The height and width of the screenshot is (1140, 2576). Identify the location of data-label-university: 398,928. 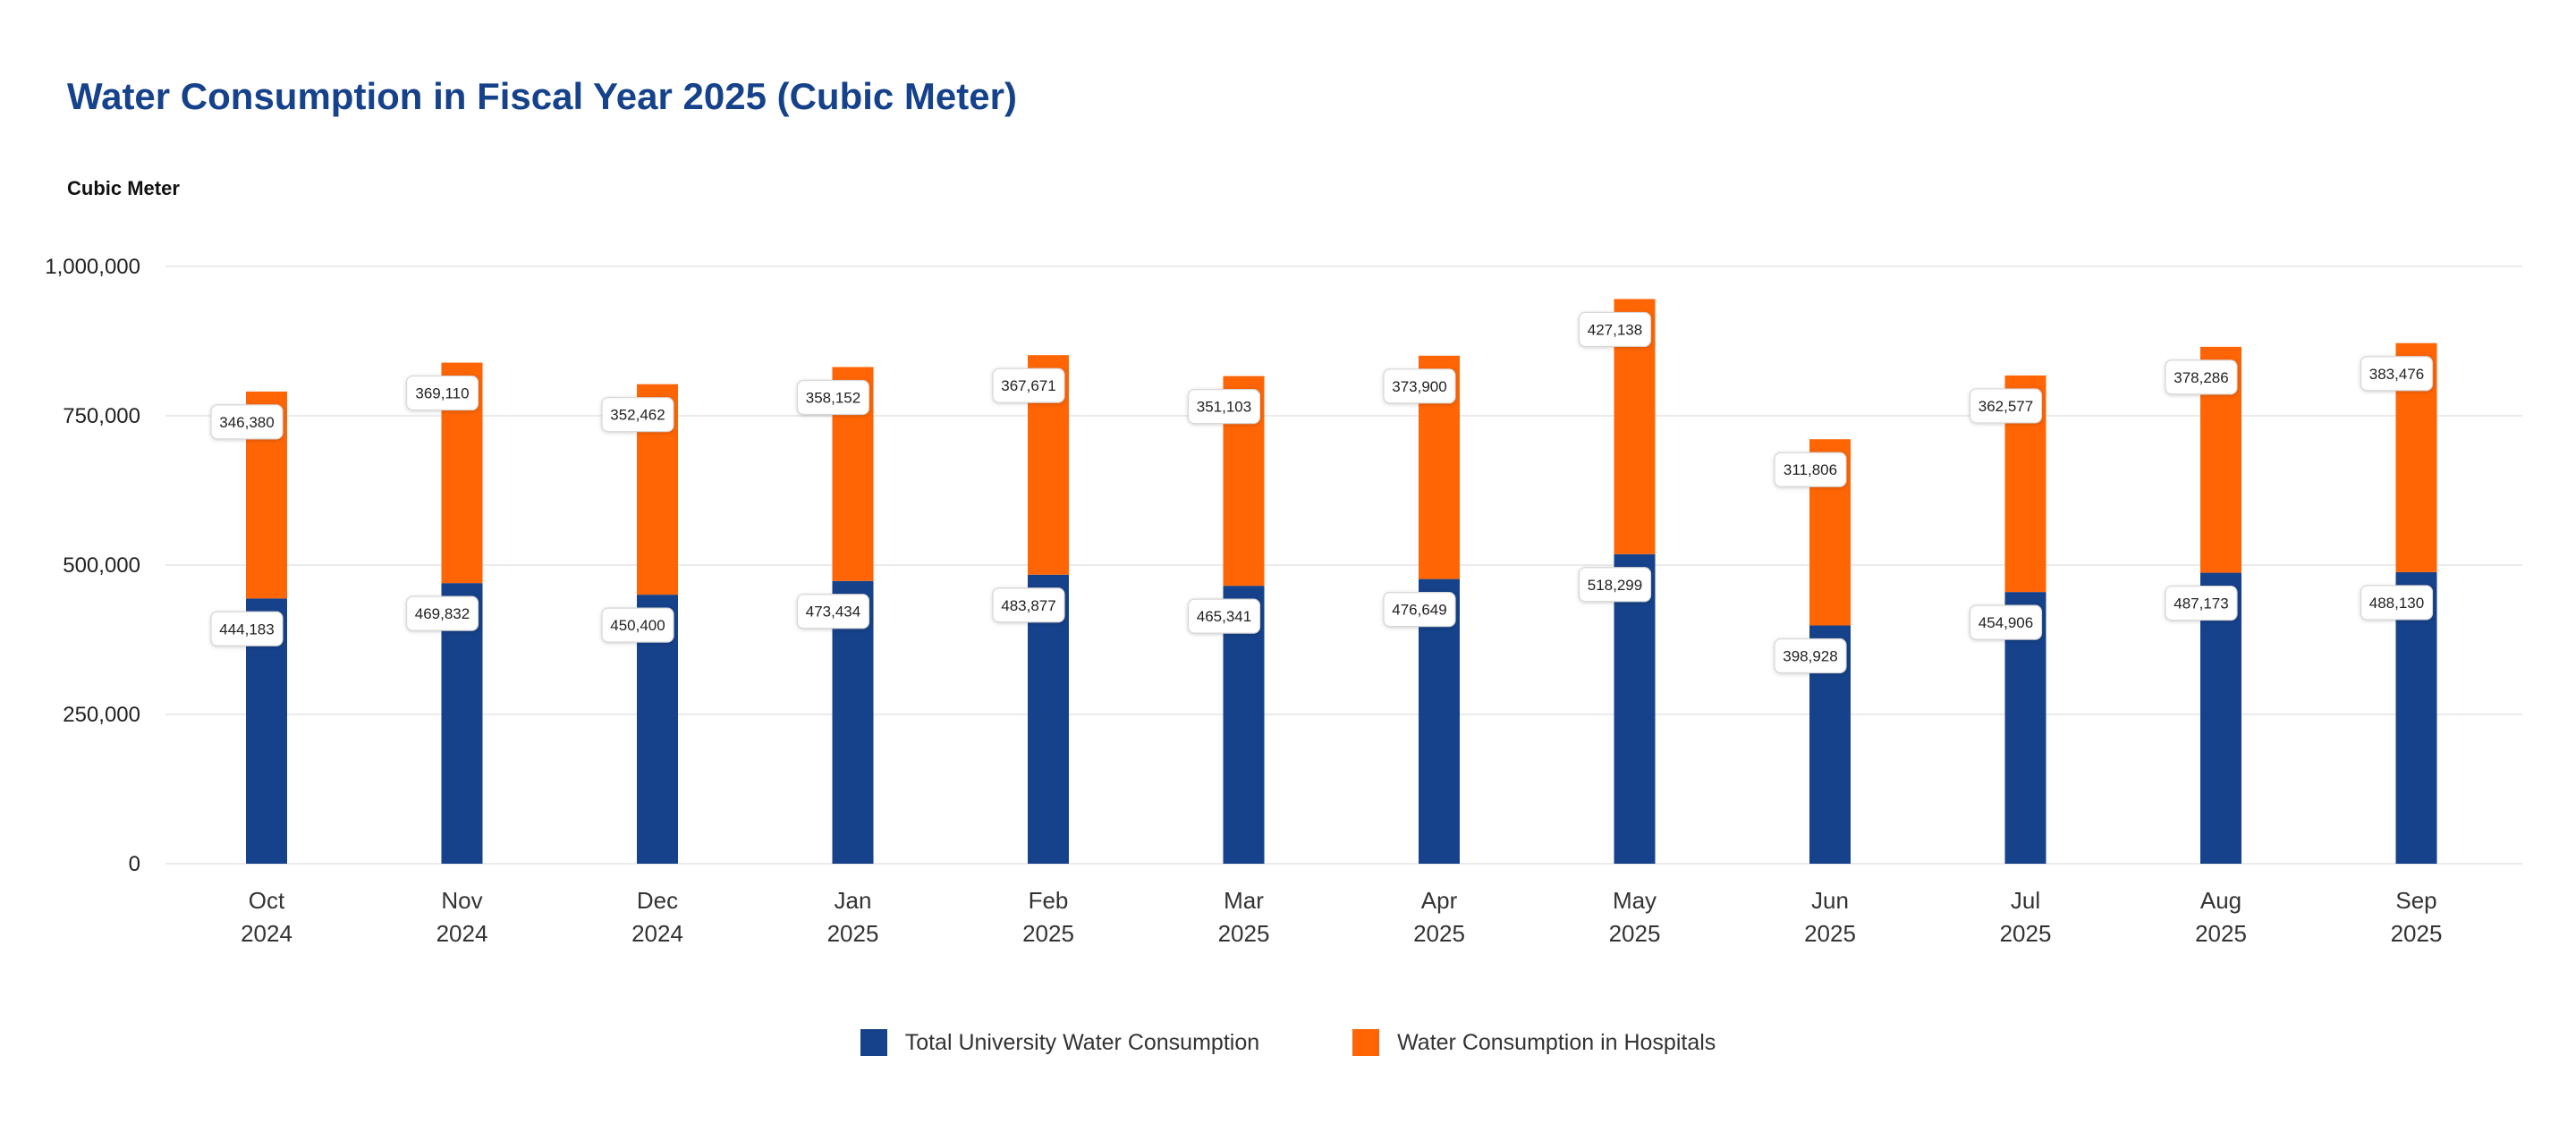
(1810, 656).